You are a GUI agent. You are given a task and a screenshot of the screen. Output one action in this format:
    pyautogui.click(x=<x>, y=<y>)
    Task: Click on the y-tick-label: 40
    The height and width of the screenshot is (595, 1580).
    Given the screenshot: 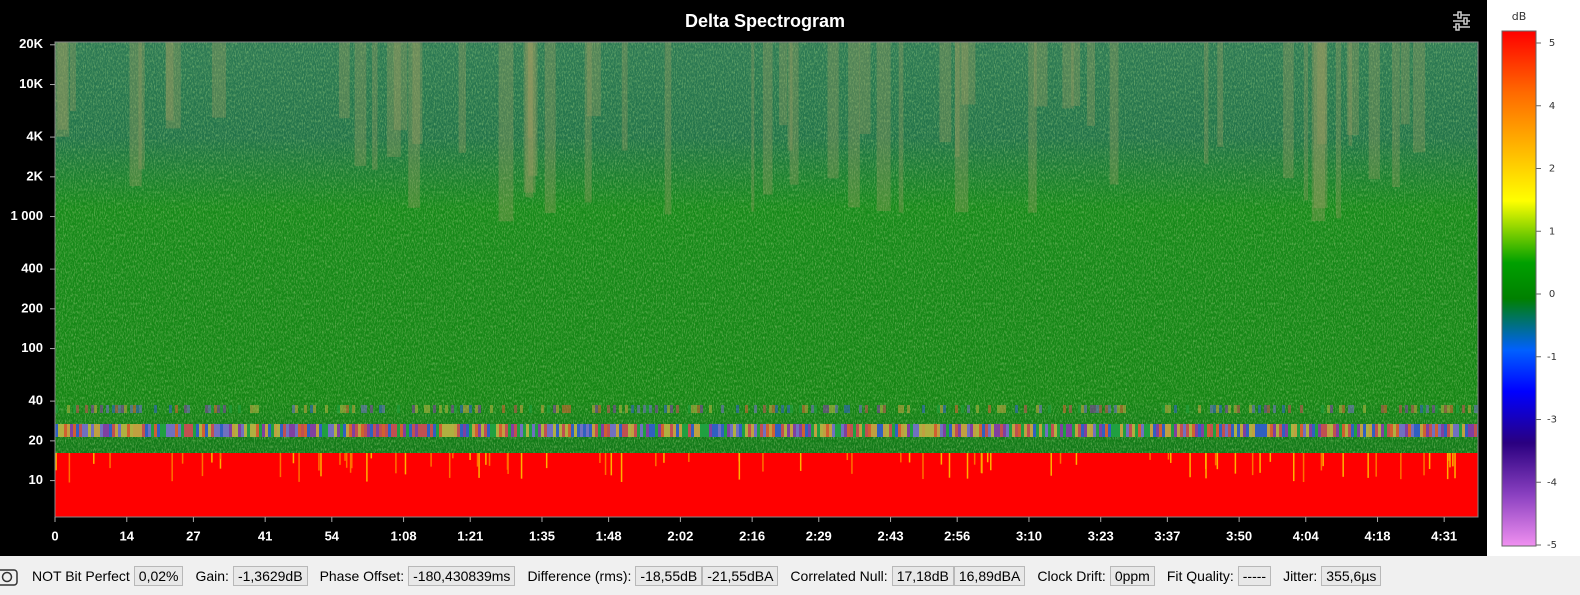 What is the action you would take?
    pyautogui.click(x=36, y=400)
    